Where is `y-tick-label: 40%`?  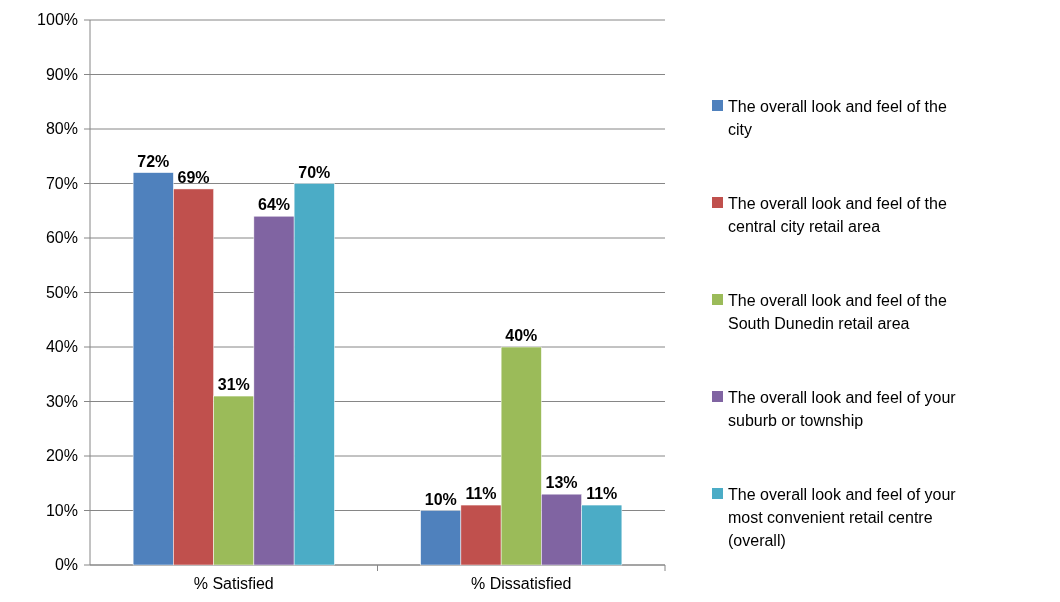 y-tick-label: 40% is located at coordinates (61, 346).